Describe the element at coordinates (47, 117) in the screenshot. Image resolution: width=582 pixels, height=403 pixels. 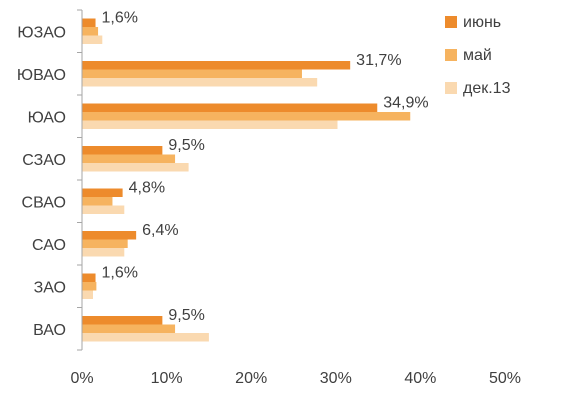
I see `category-label: ЮАО` at that location.